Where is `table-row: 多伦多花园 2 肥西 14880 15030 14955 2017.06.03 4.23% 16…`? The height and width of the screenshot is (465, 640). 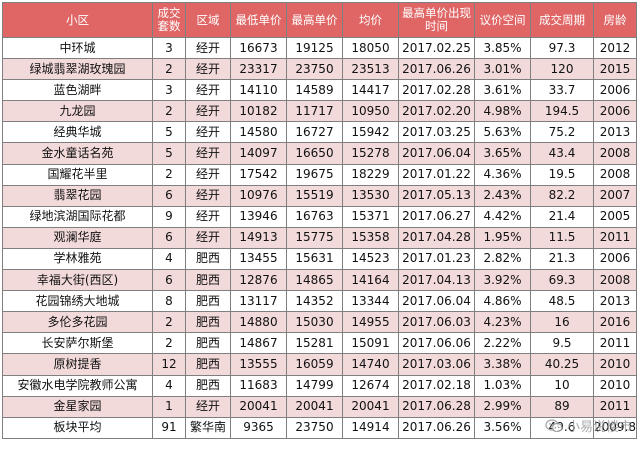
table-row: 多伦多花园 2 肥西 14880 15030 14955 2017.06.03 4.23% 16… is located at coordinates (319, 322).